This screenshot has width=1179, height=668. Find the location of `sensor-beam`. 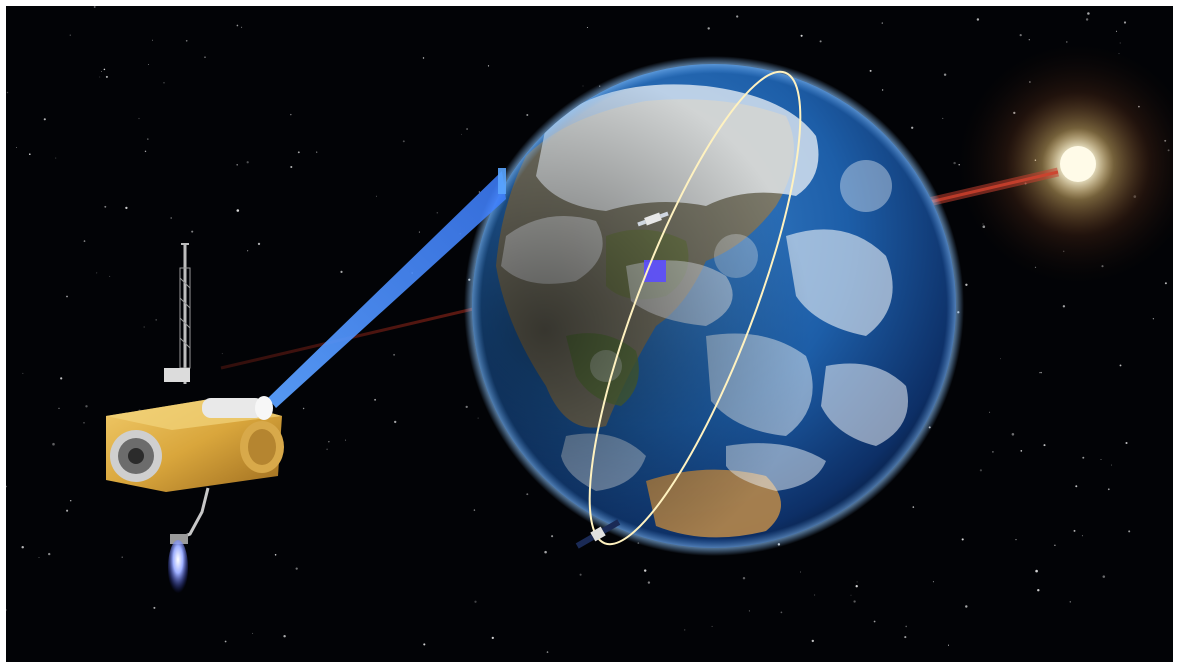

sensor-beam is located at coordinates (387, 289).